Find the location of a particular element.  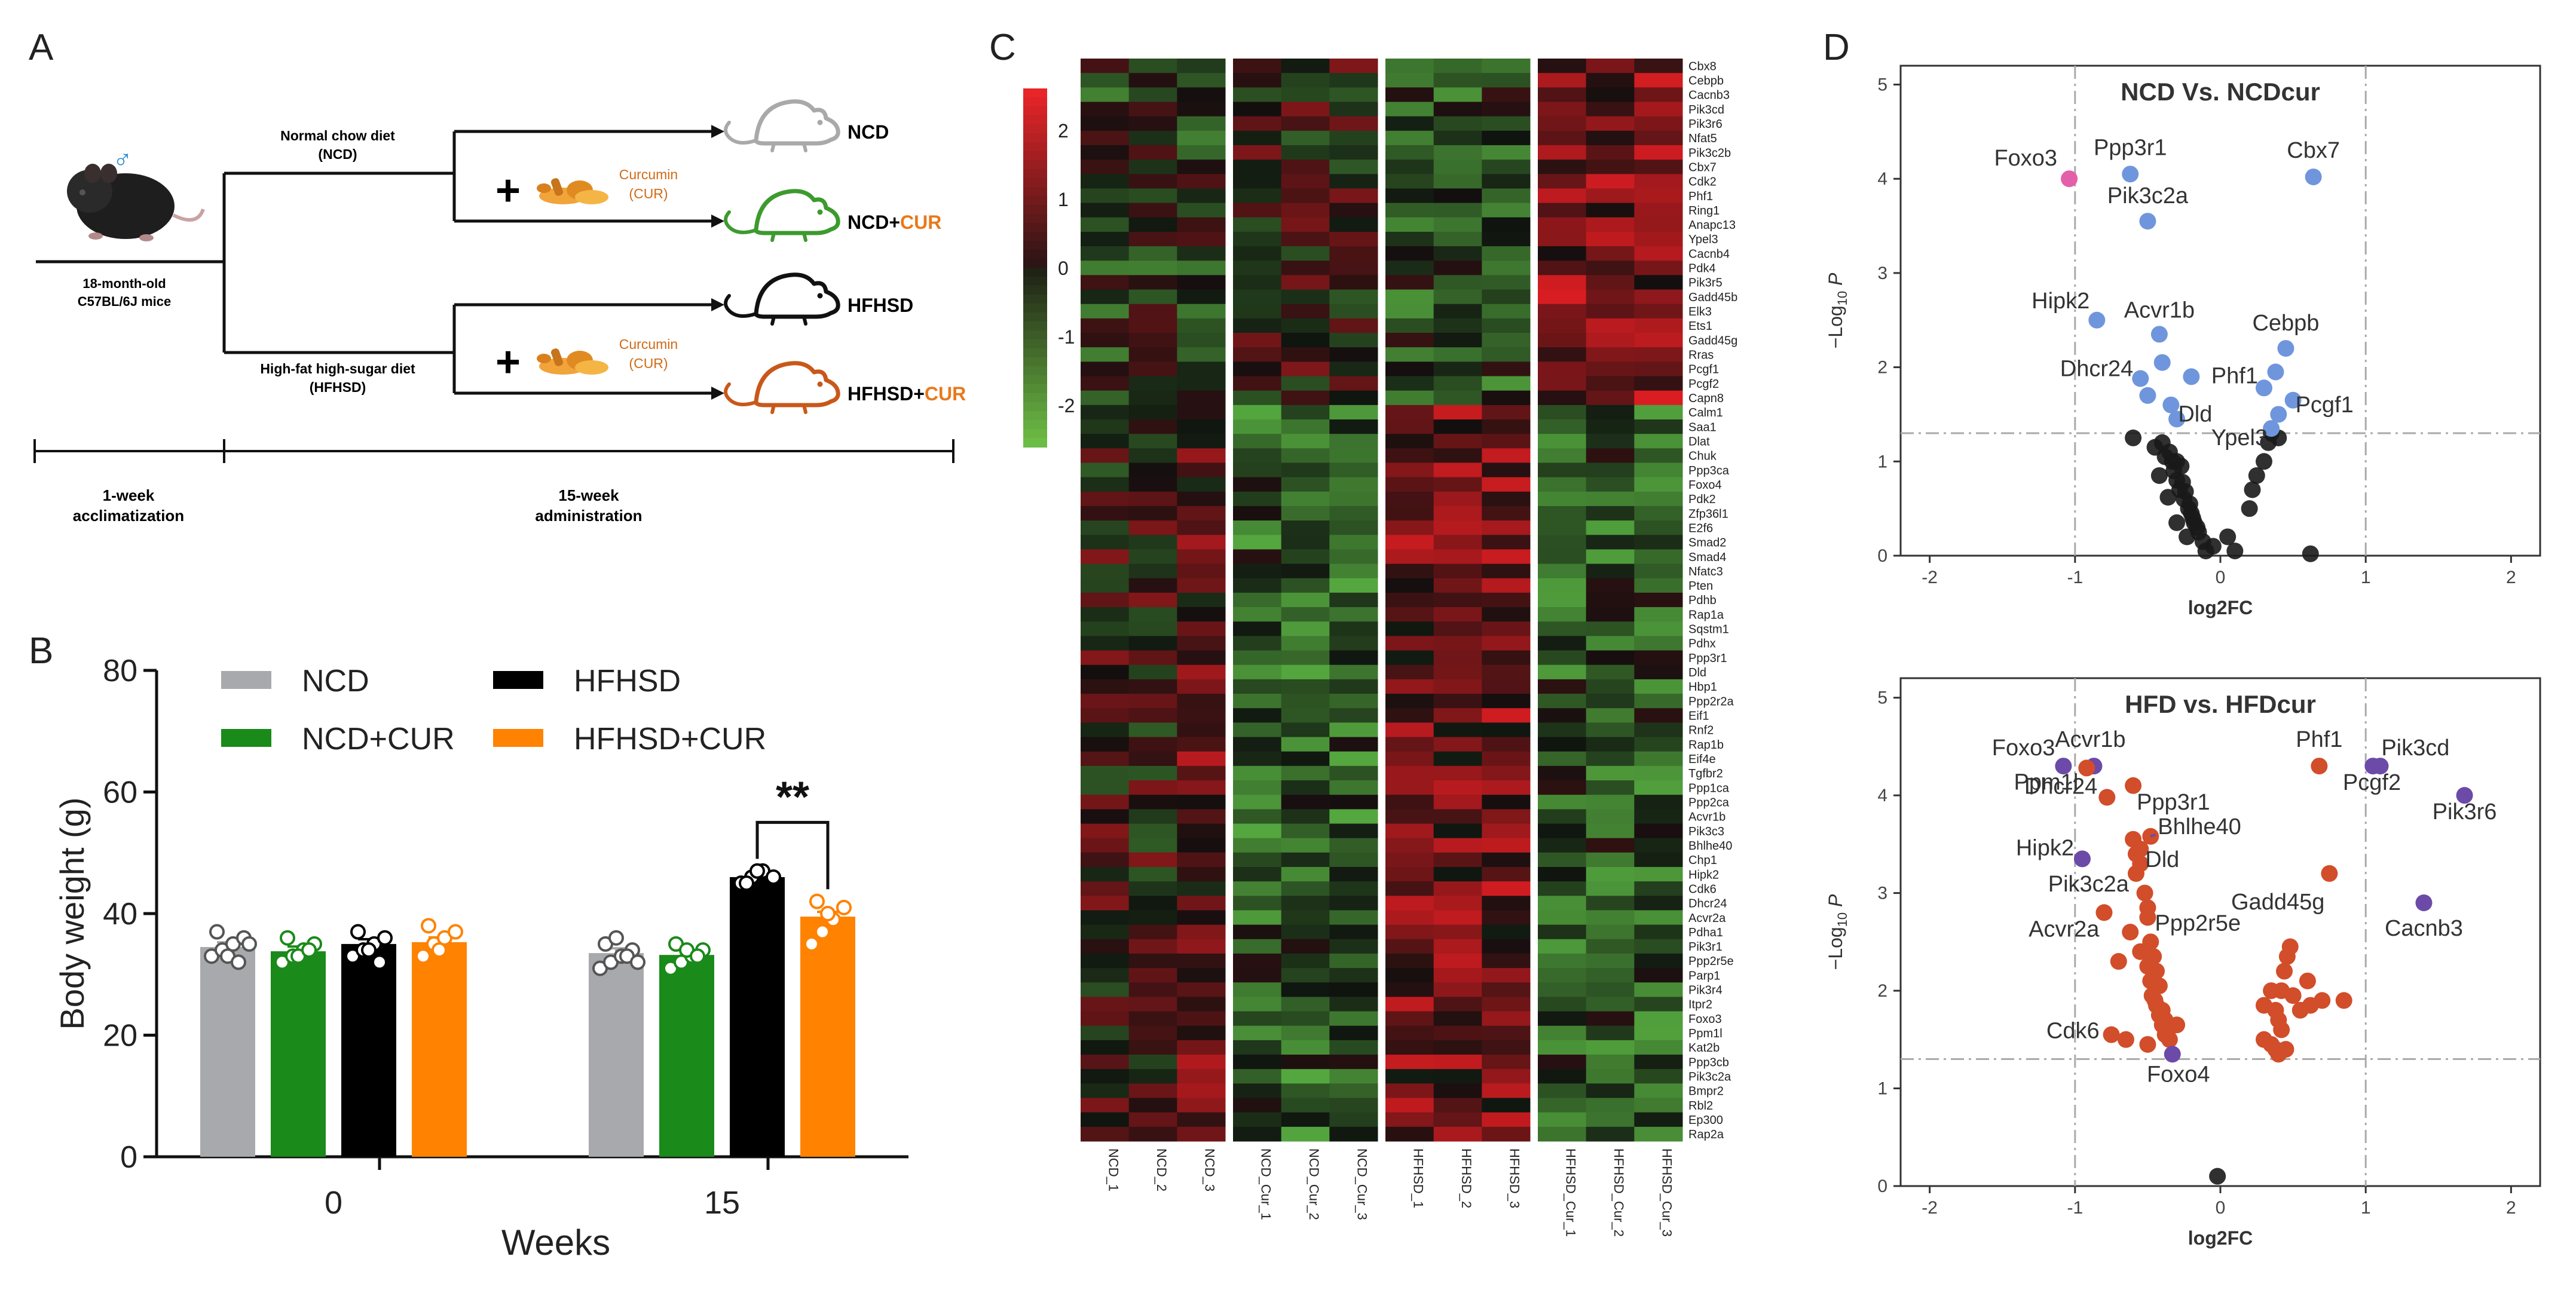

y-axis-label: −Log10 P is located at coordinates (1837, 932).